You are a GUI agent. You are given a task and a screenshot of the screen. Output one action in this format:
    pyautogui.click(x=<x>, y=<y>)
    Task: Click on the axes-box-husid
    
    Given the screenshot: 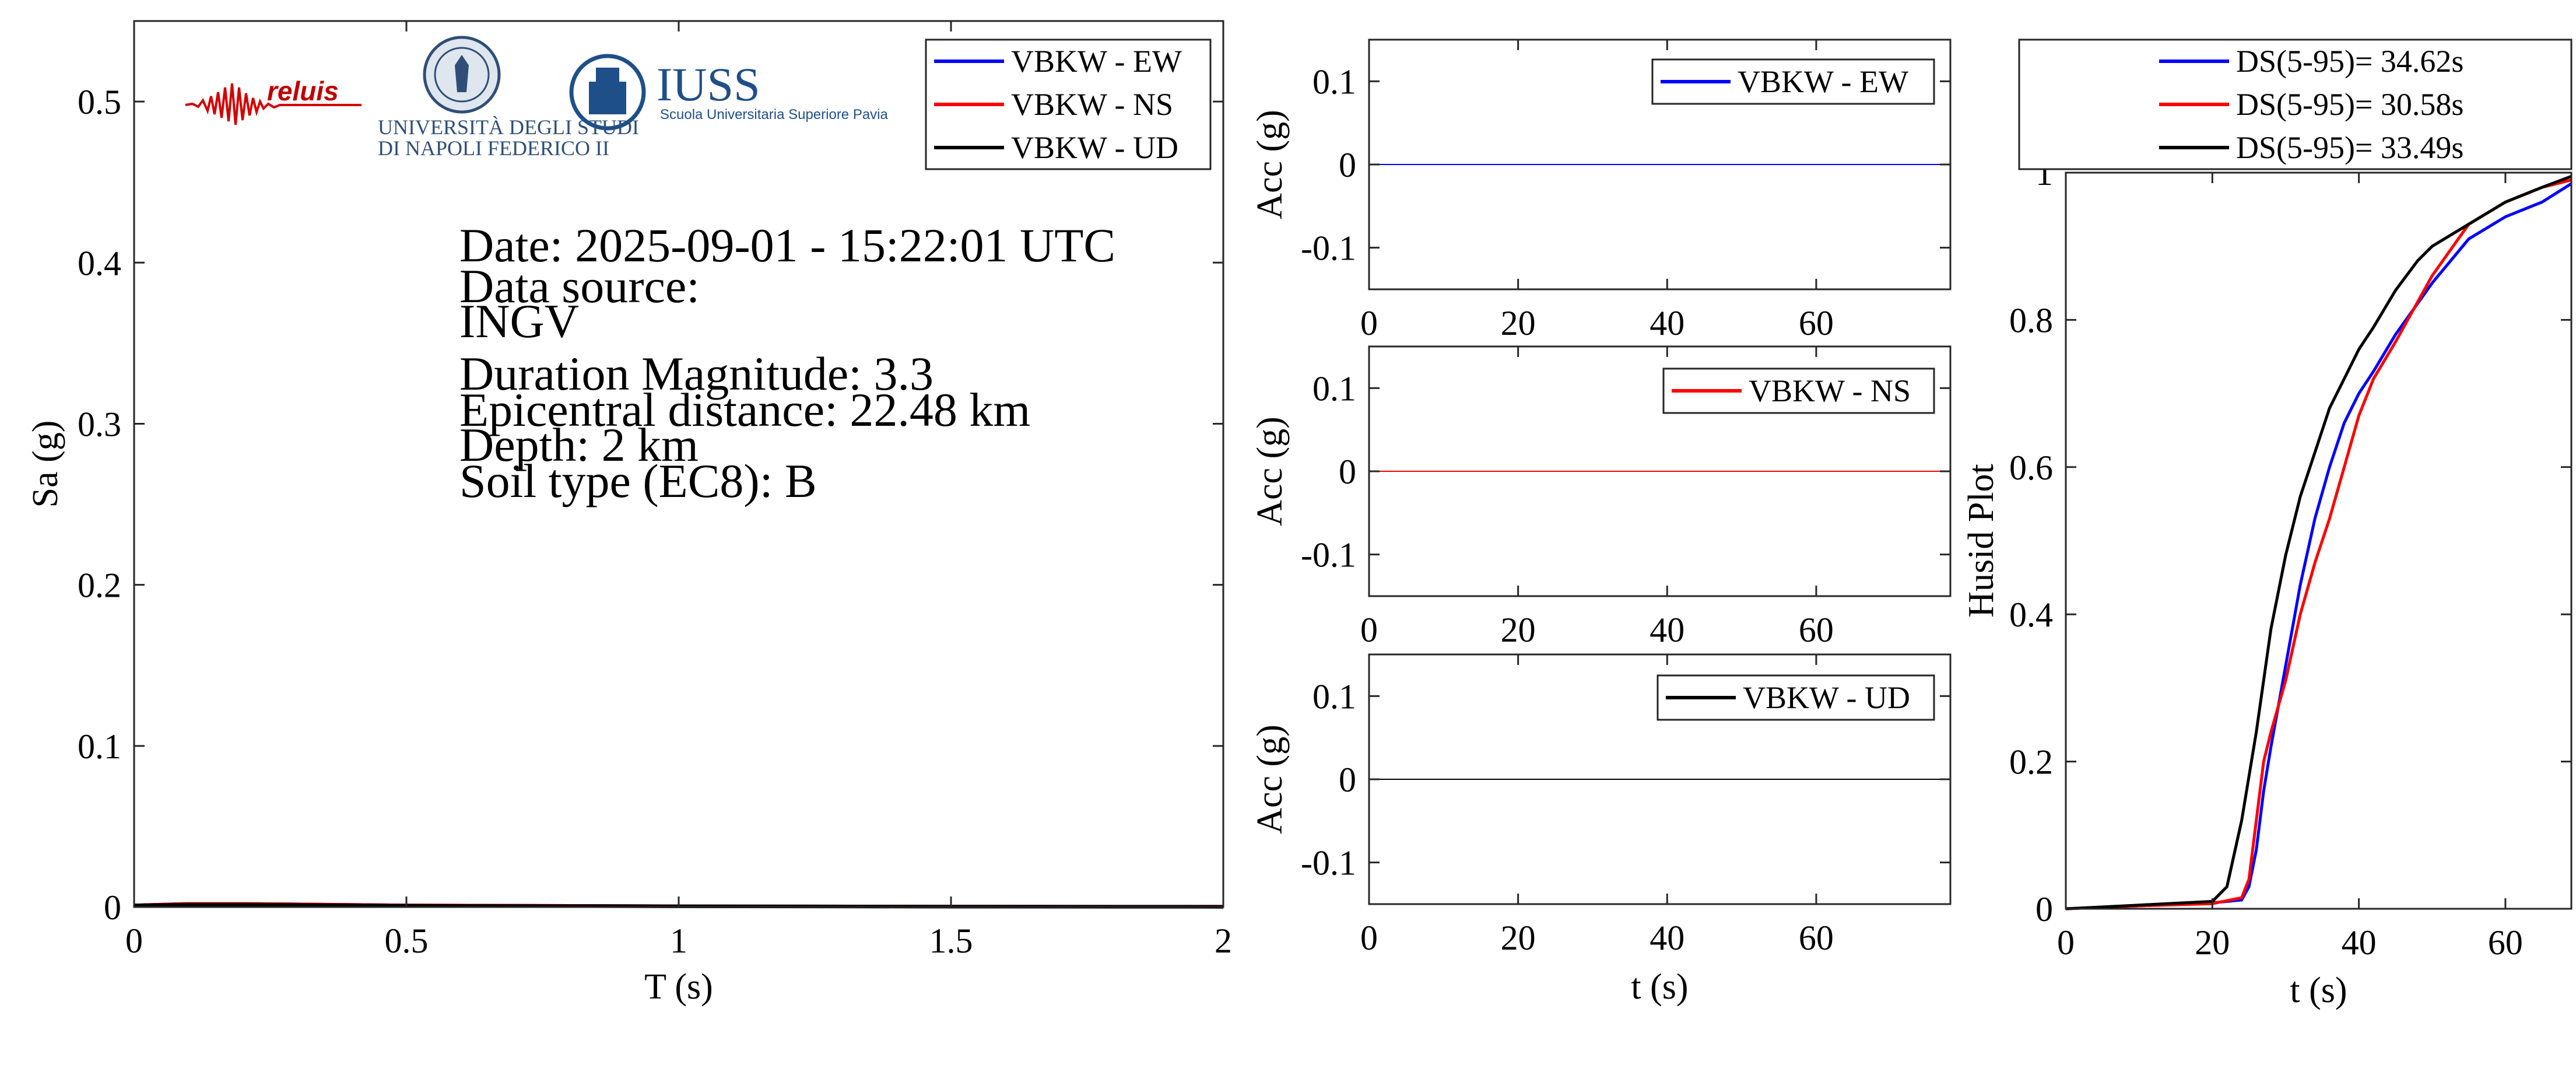 What is the action you would take?
    pyautogui.click(x=2319, y=540)
    